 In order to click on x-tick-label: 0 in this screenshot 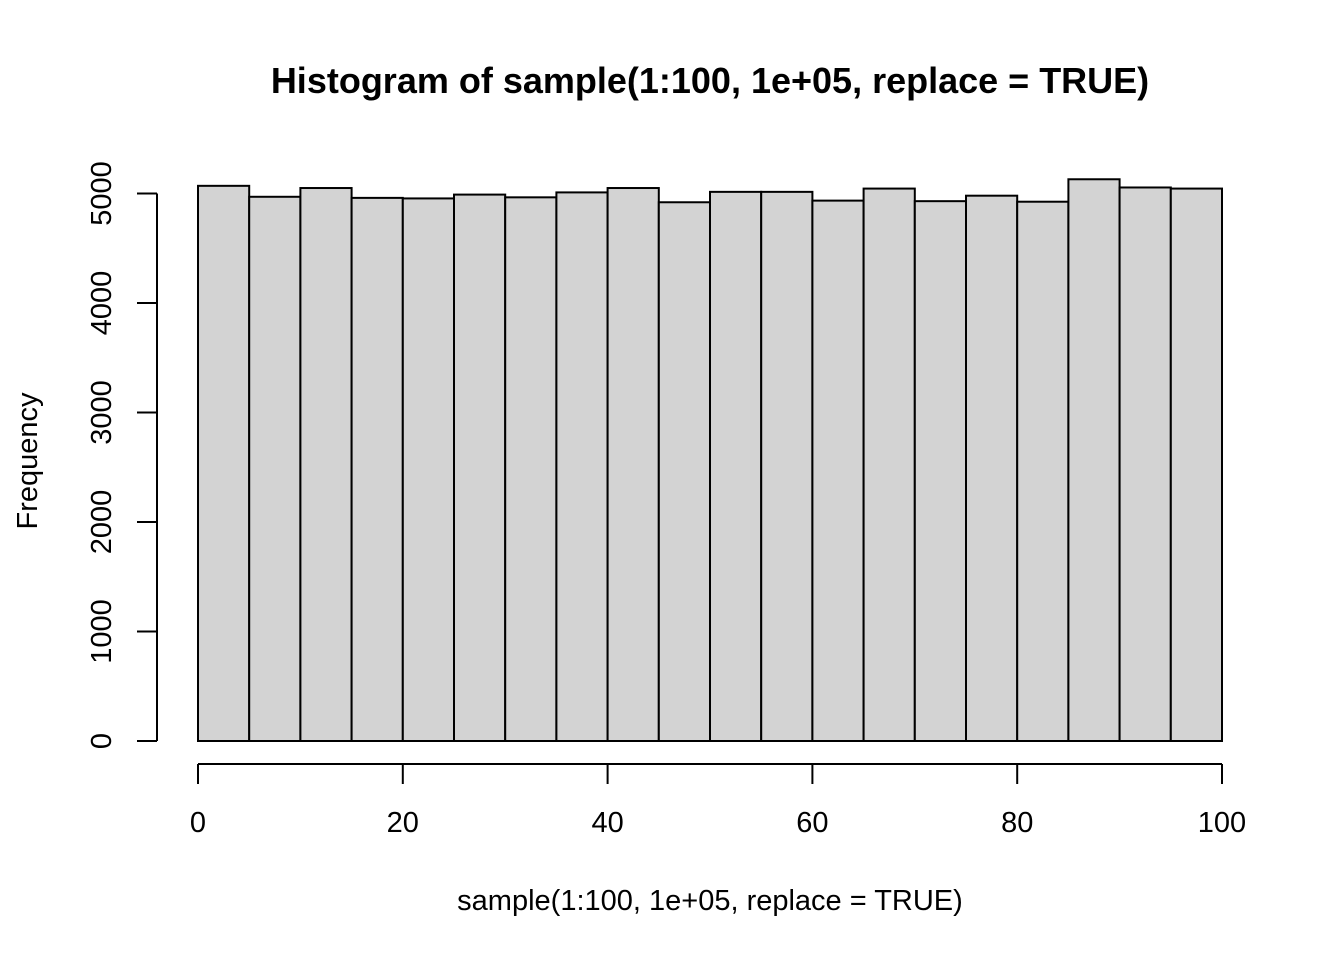, I will do `click(198, 823)`.